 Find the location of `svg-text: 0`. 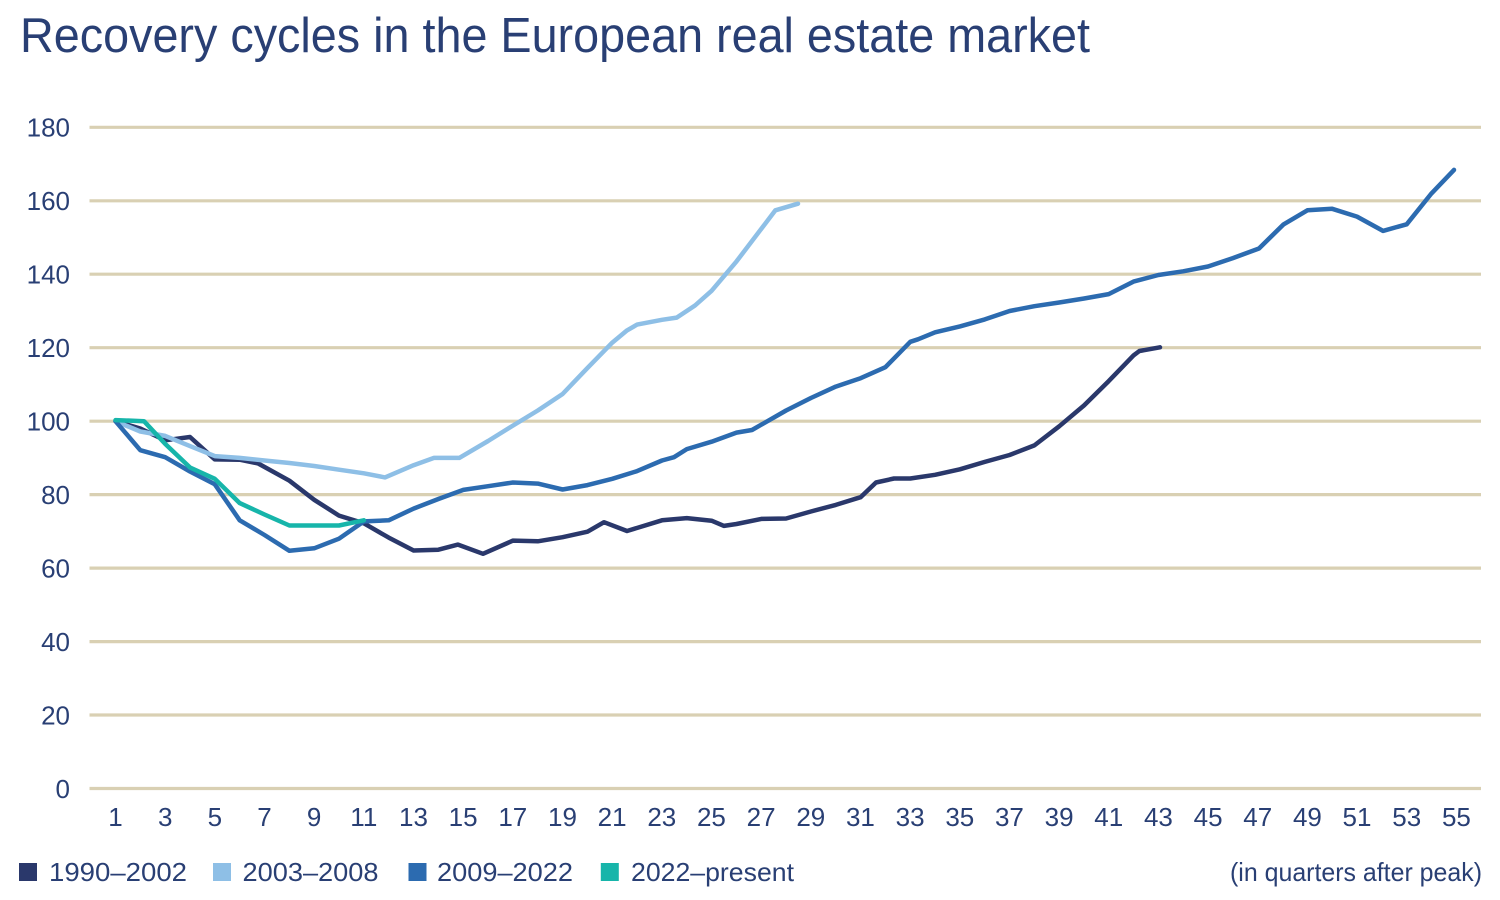

svg-text: 0 is located at coordinates (63, 789).